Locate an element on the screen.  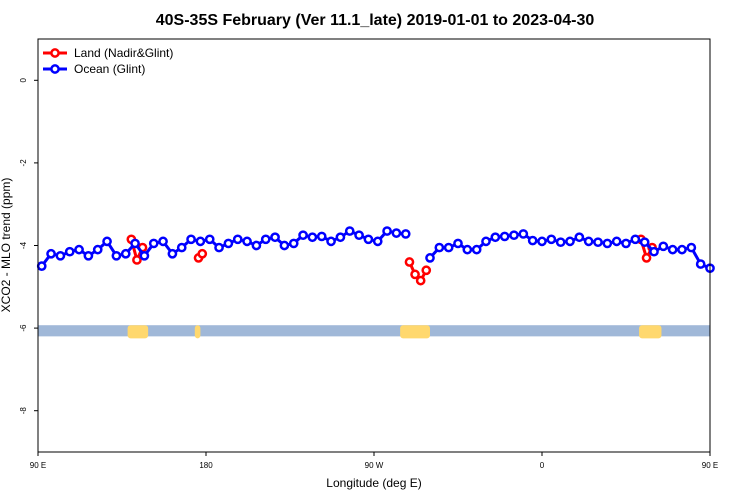
legend: Land (Nadir&Glint) Ocean (Glint) is located at coordinates (108, 61).